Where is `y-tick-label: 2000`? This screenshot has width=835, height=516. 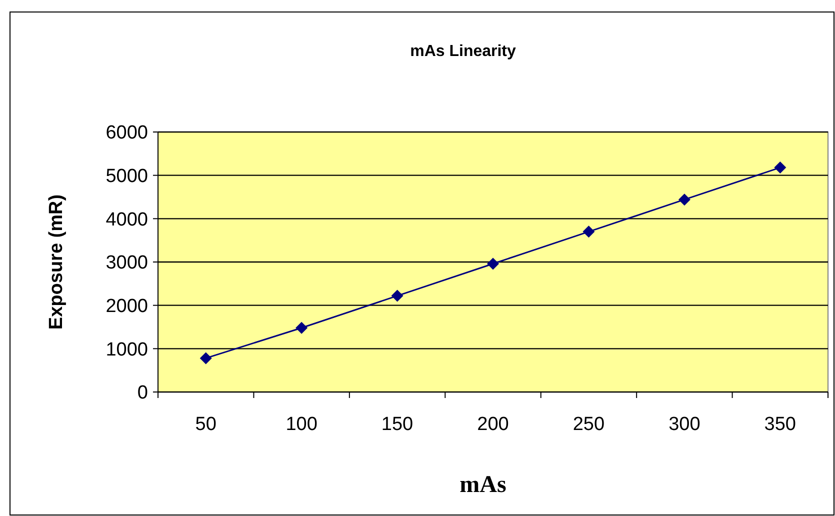 y-tick-label: 2000 is located at coordinates (127, 306).